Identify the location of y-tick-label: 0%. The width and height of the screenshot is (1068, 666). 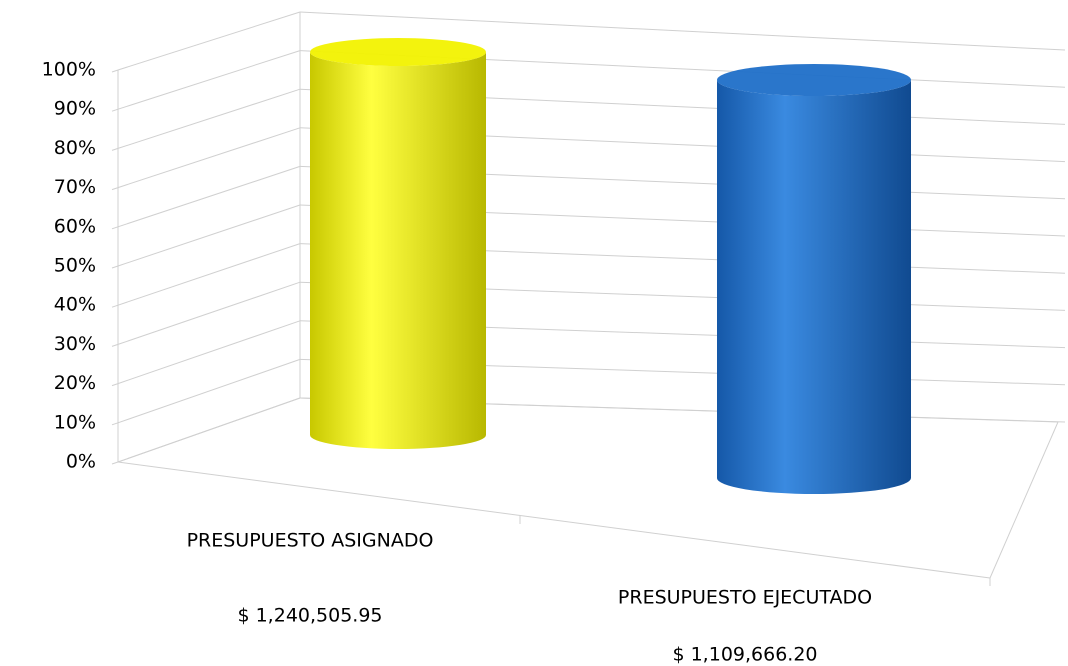
(81, 462).